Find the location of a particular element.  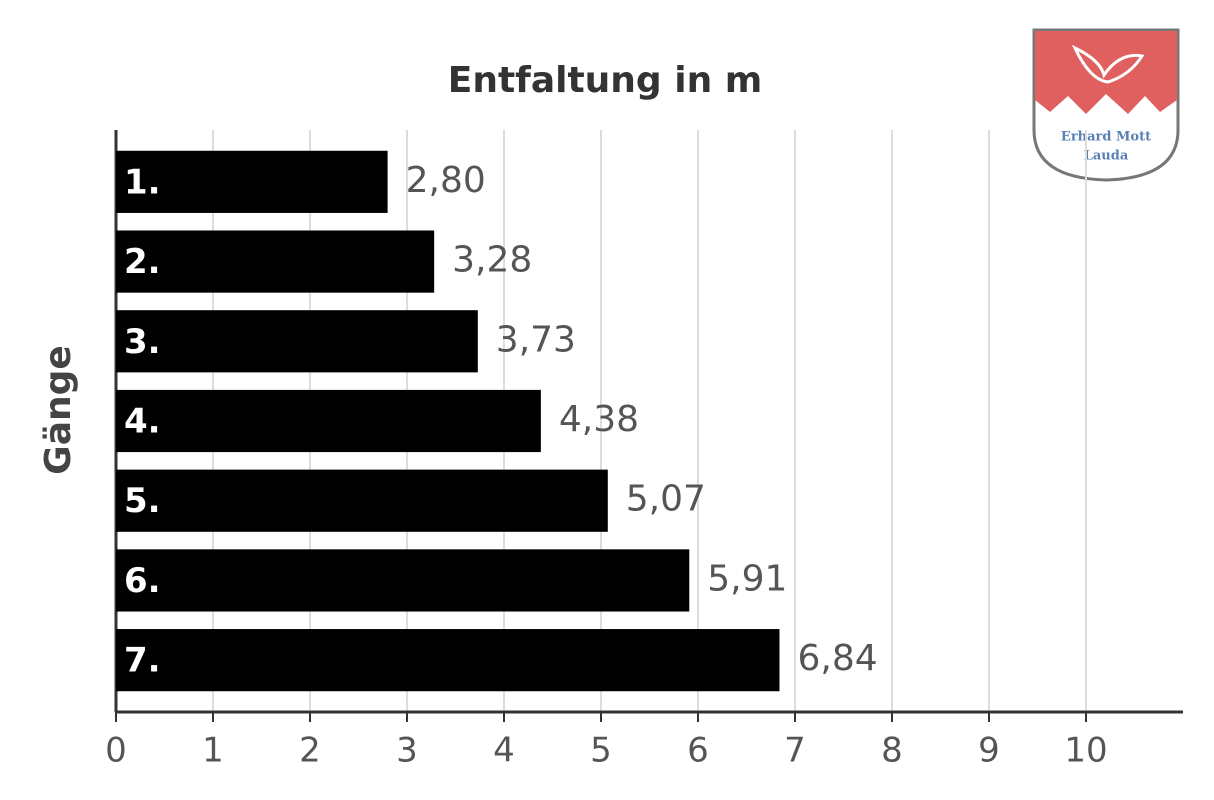

value-label: 2,80 is located at coordinates (446, 180).